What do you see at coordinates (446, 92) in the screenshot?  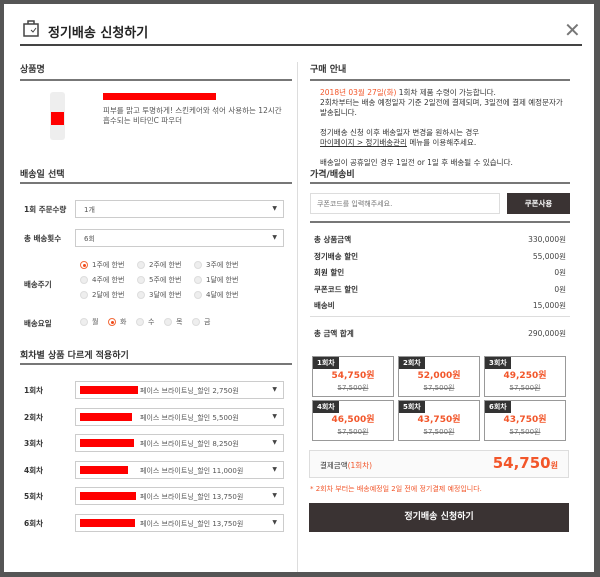 I see `guide-line: 1회차 제품 수령이 가능합니다.` at bounding box center [446, 92].